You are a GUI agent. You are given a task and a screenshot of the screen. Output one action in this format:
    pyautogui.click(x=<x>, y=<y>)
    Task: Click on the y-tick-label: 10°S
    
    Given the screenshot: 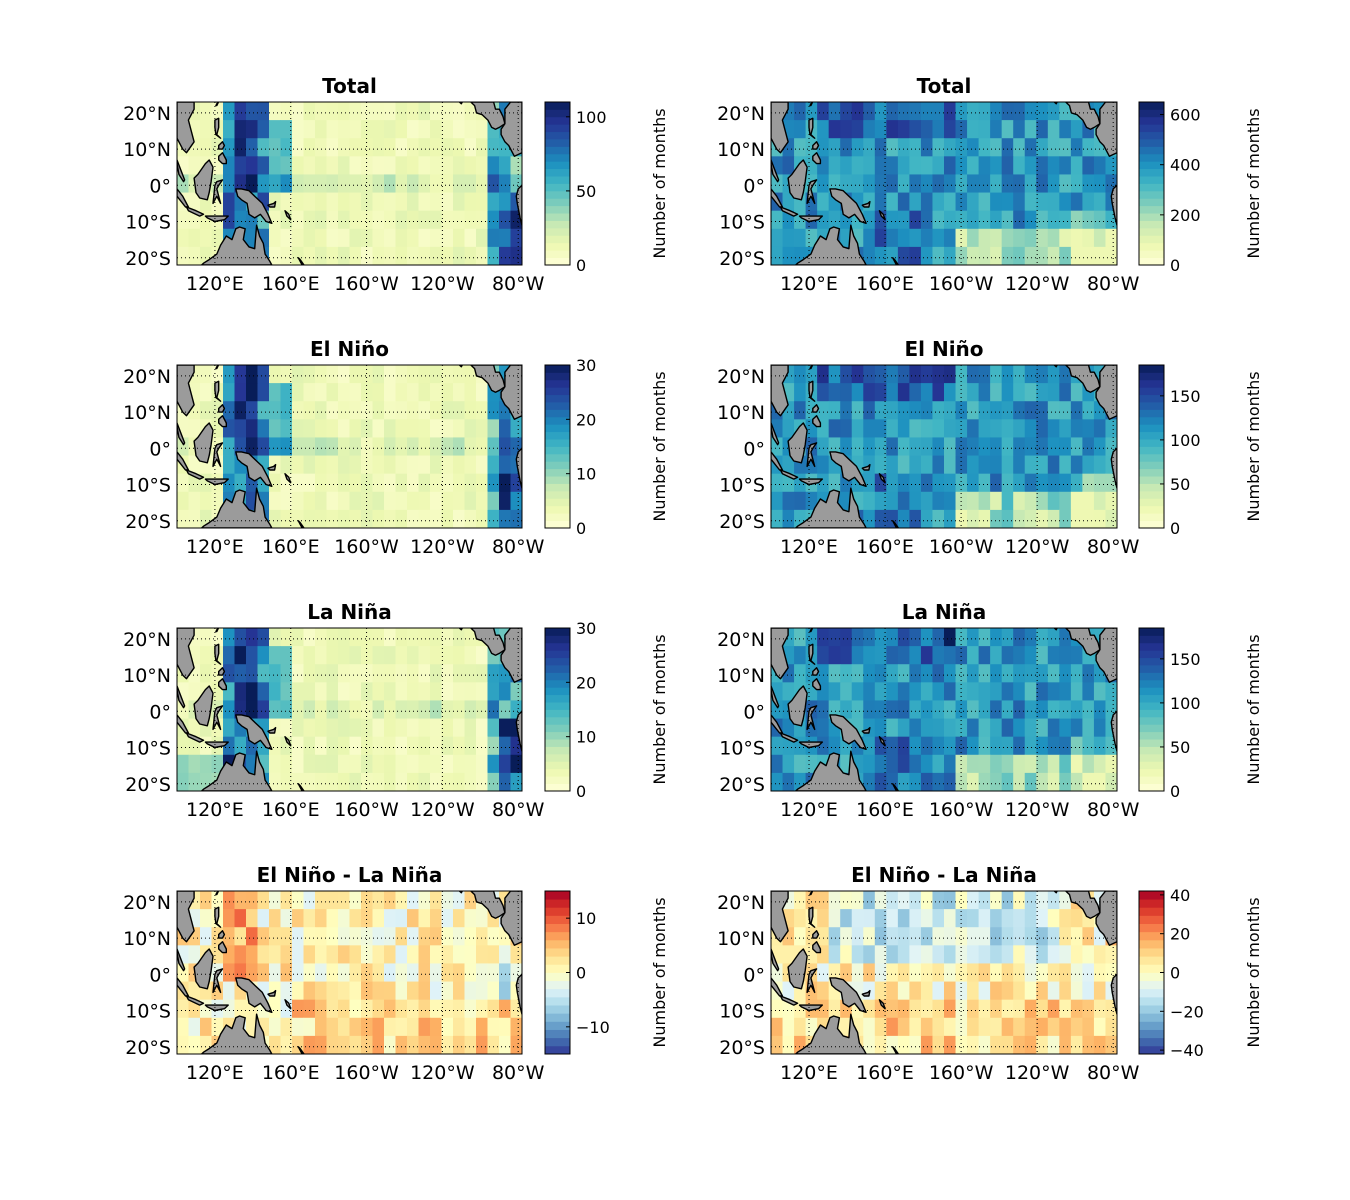 What is the action you would take?
    pyautogui.click(x=742, y=486)
    